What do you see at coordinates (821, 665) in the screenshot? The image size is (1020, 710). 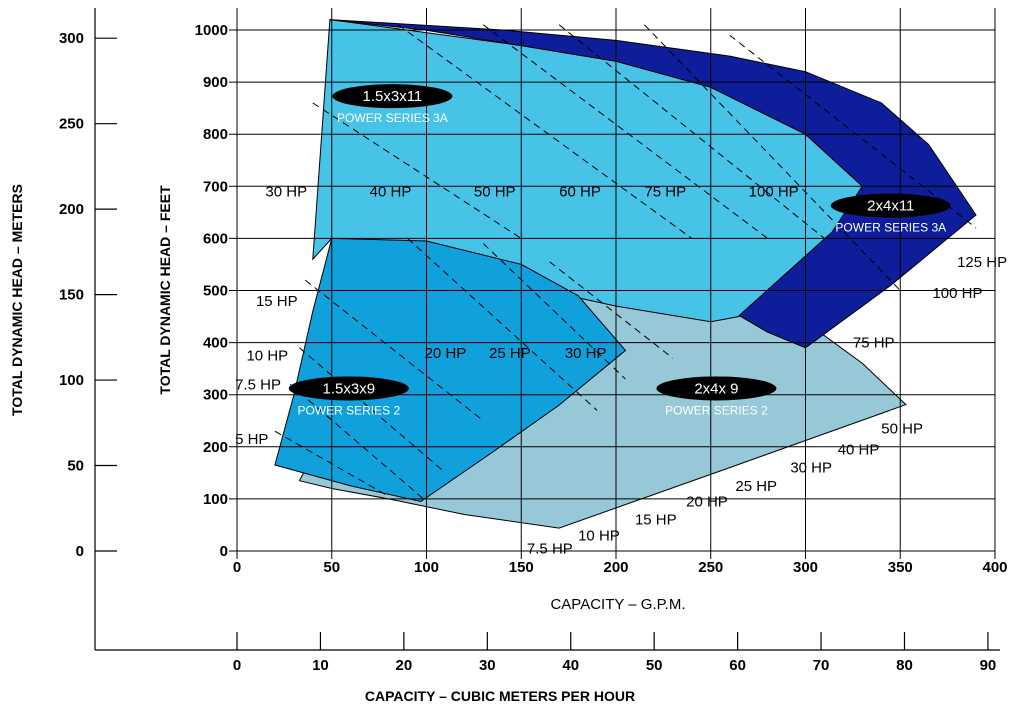 I see `x2-tick-label: 70` at bounding box center [821, 665].